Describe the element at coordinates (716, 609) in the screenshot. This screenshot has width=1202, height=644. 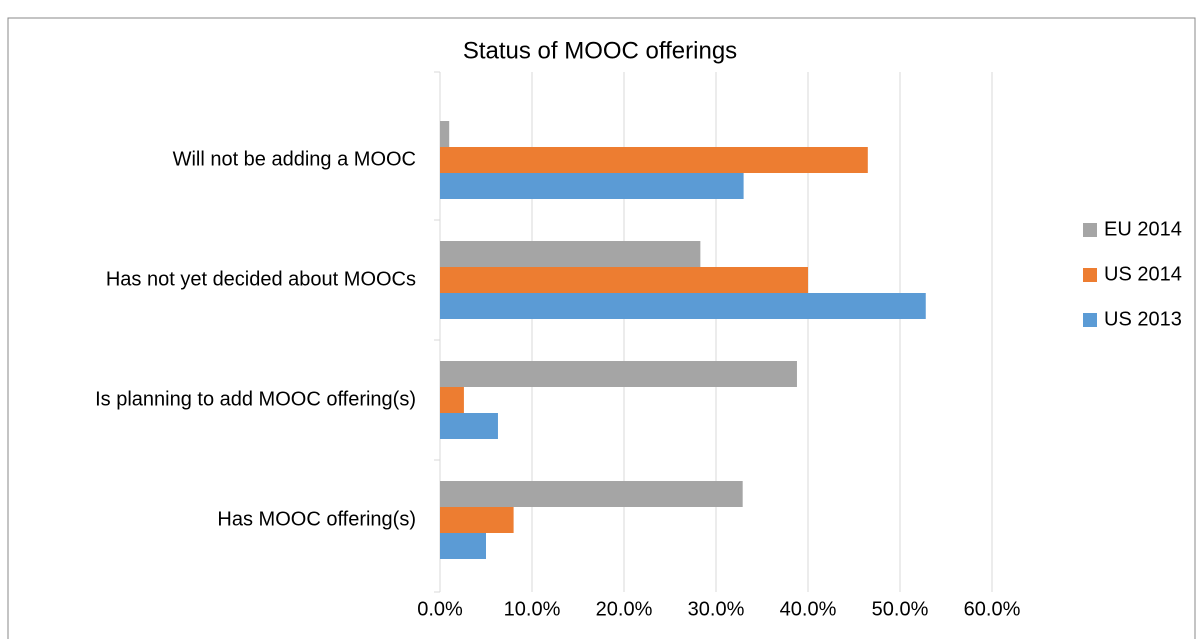
I see `x-tick-label: 30.0%` at that location.